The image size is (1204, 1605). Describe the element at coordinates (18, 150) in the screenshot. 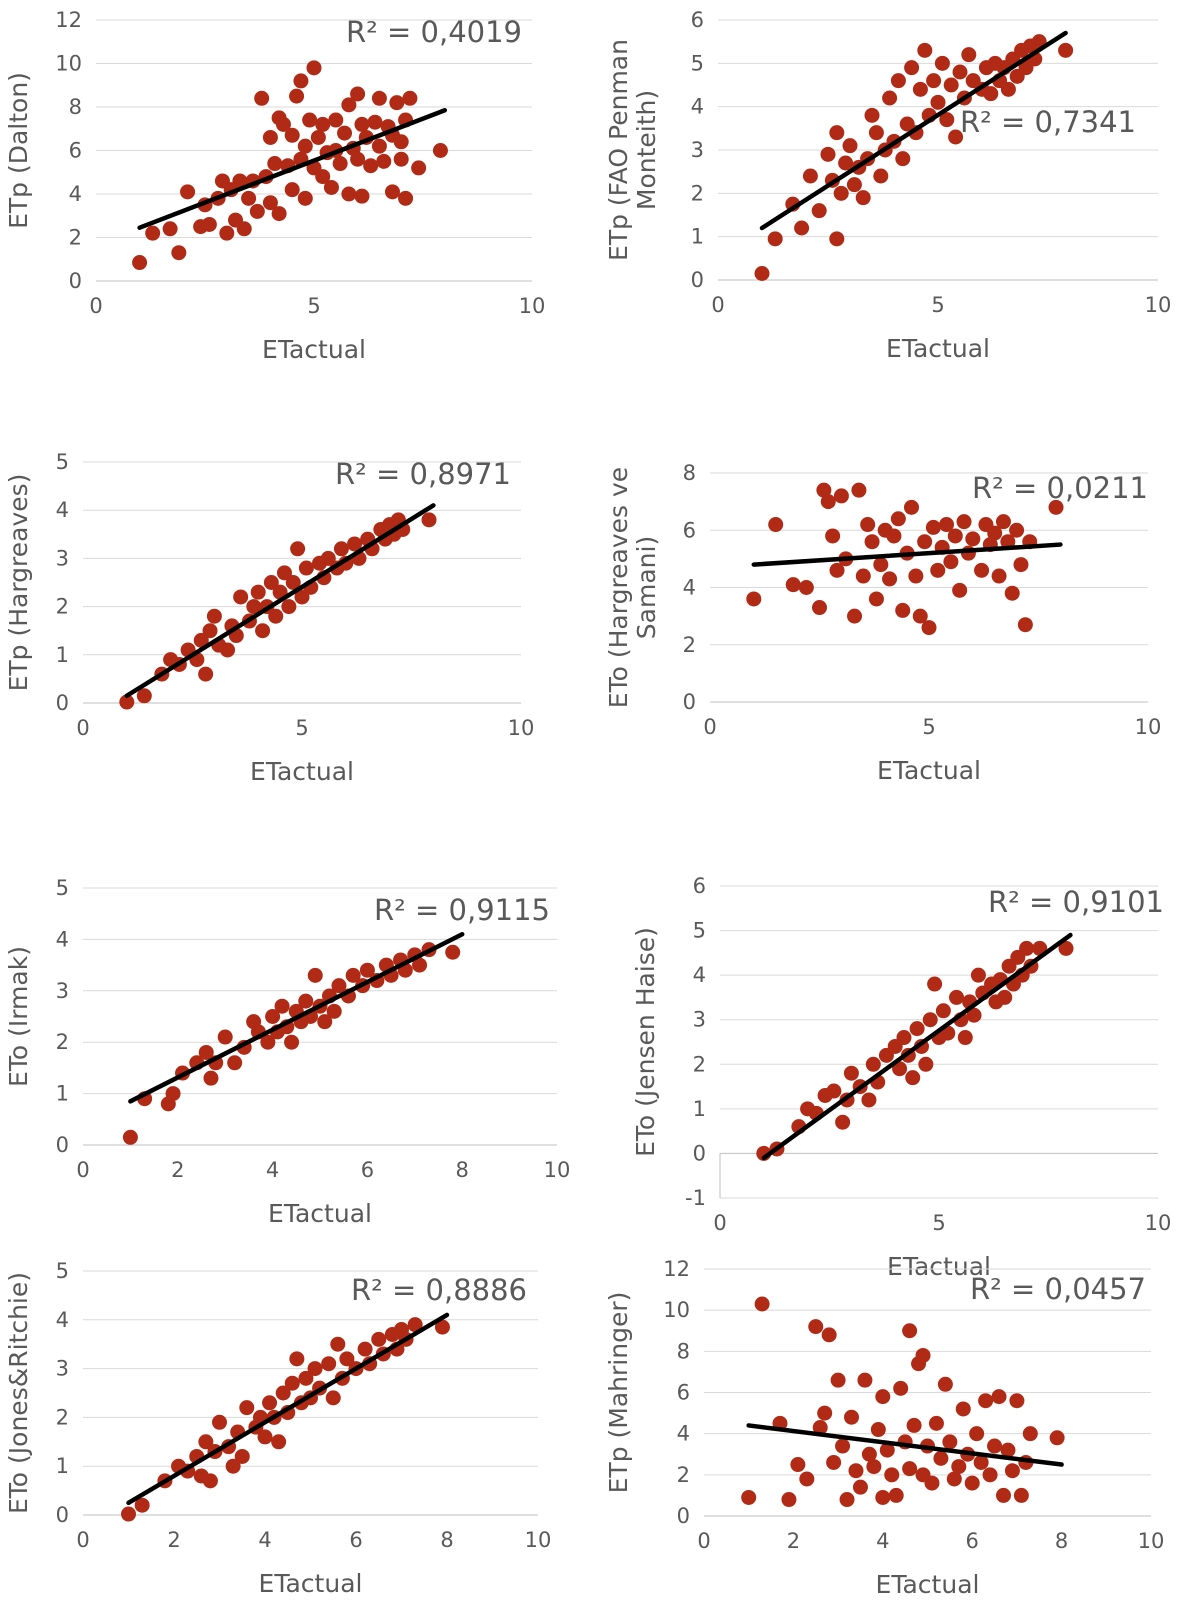

I see `y-axis-title-line: ETp (Dalton)` at that location.